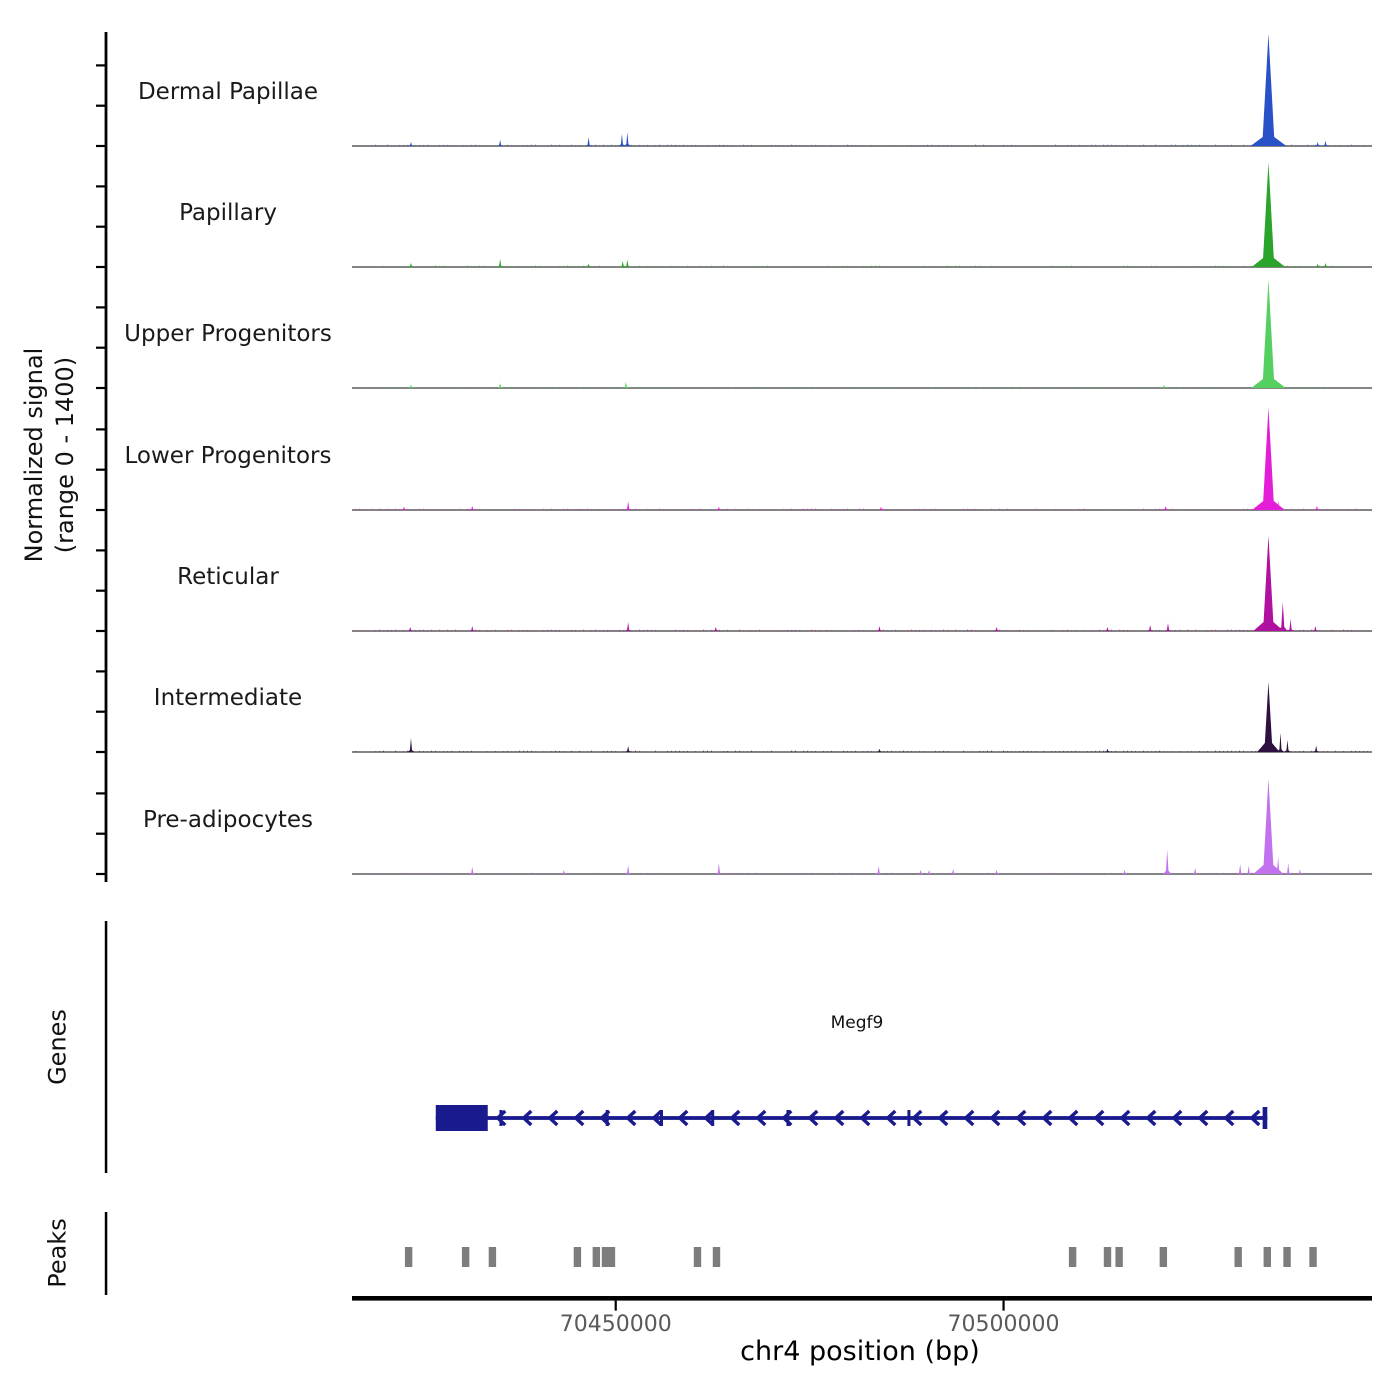  I want to click on track-baseline, so click(862, 267).